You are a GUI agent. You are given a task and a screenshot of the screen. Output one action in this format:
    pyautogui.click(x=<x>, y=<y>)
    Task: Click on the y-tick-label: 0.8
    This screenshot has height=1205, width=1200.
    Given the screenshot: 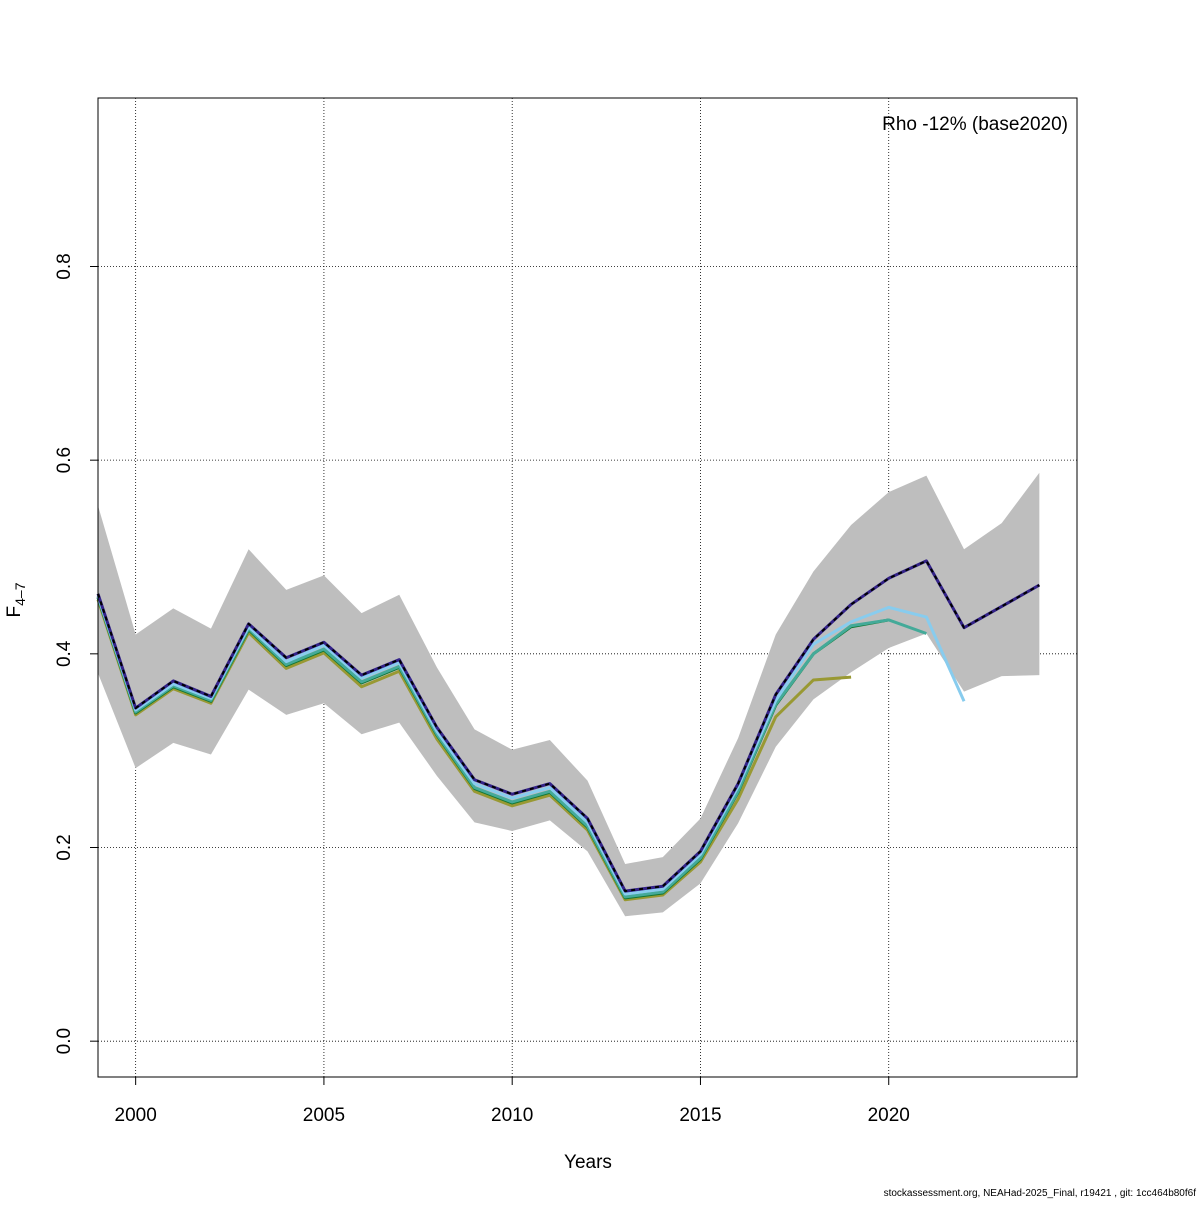 What is the action you would take?
    pyautogui.click(x=64, y=266)
    